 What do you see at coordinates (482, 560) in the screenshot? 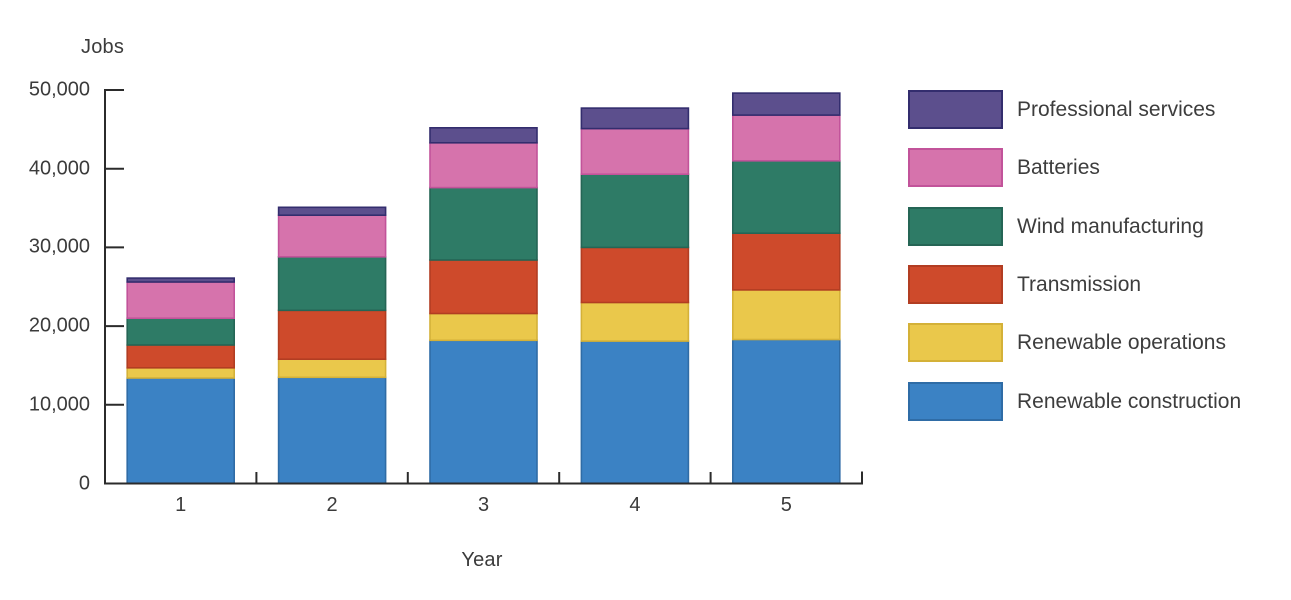
I see `x-axis-title: Year` at bounding box center [482, 560].